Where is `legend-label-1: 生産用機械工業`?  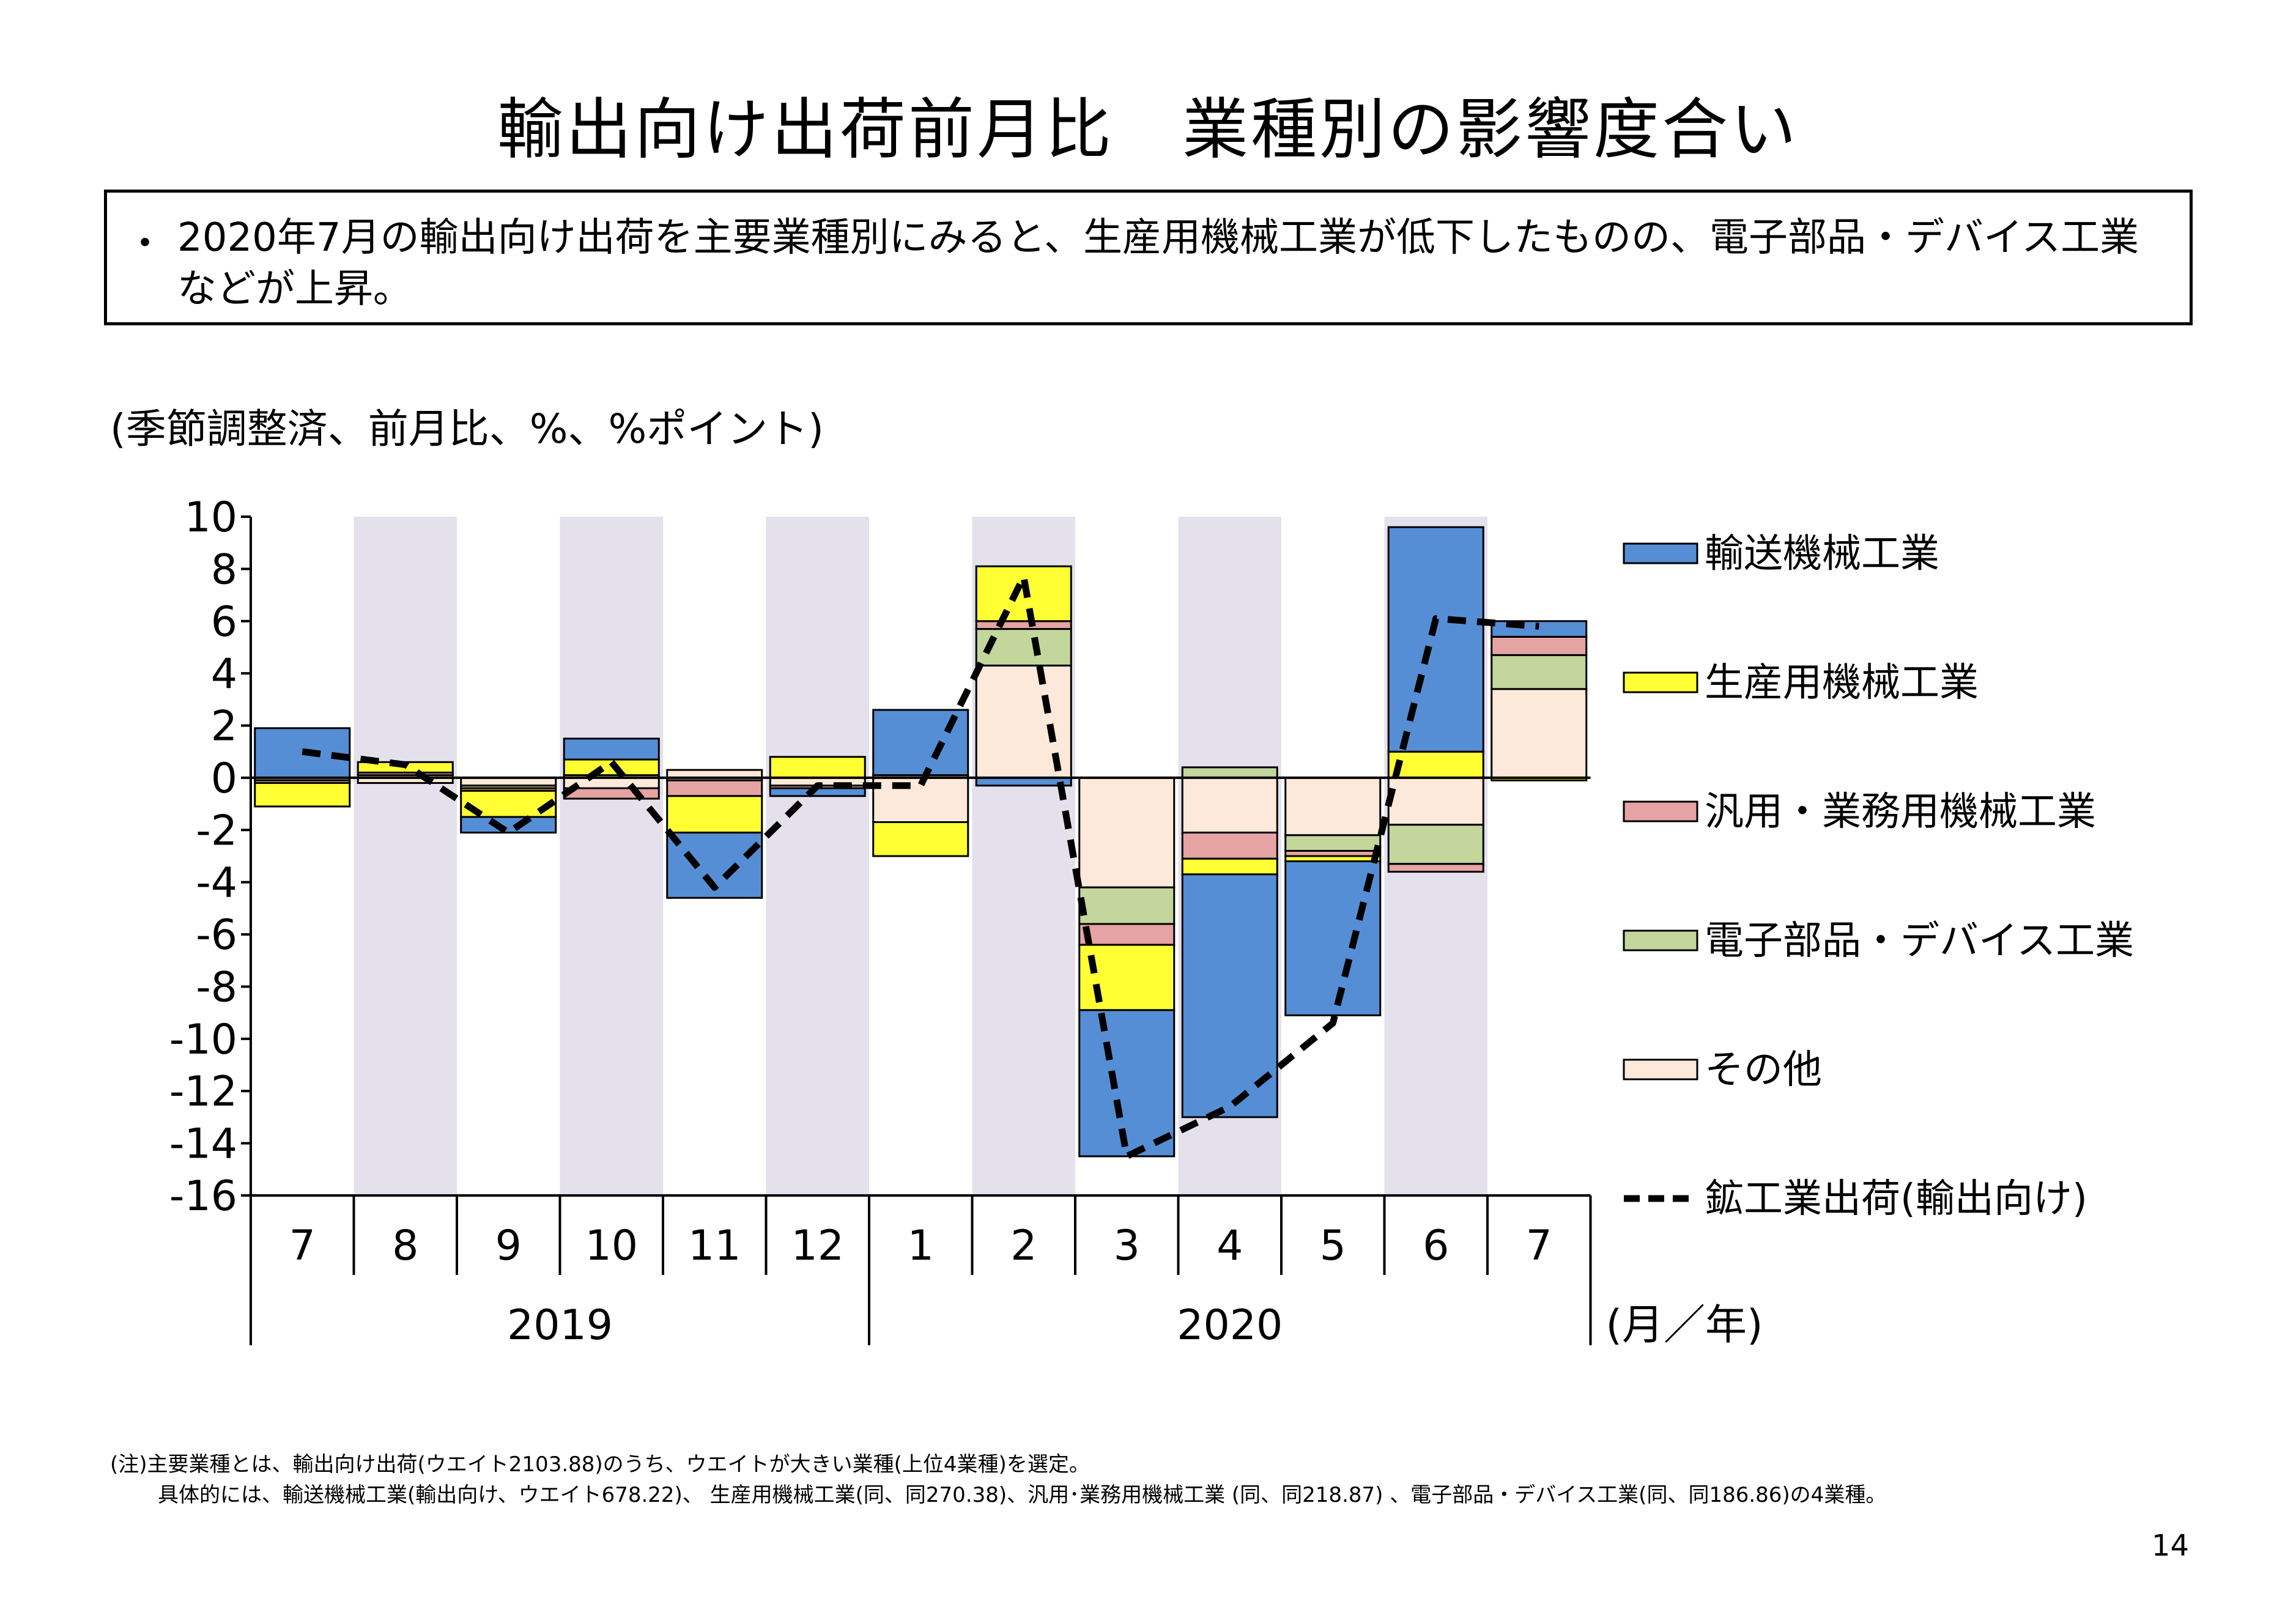 legend-label-1: 生産用機械工業 is located at coordinates (1842, 683).